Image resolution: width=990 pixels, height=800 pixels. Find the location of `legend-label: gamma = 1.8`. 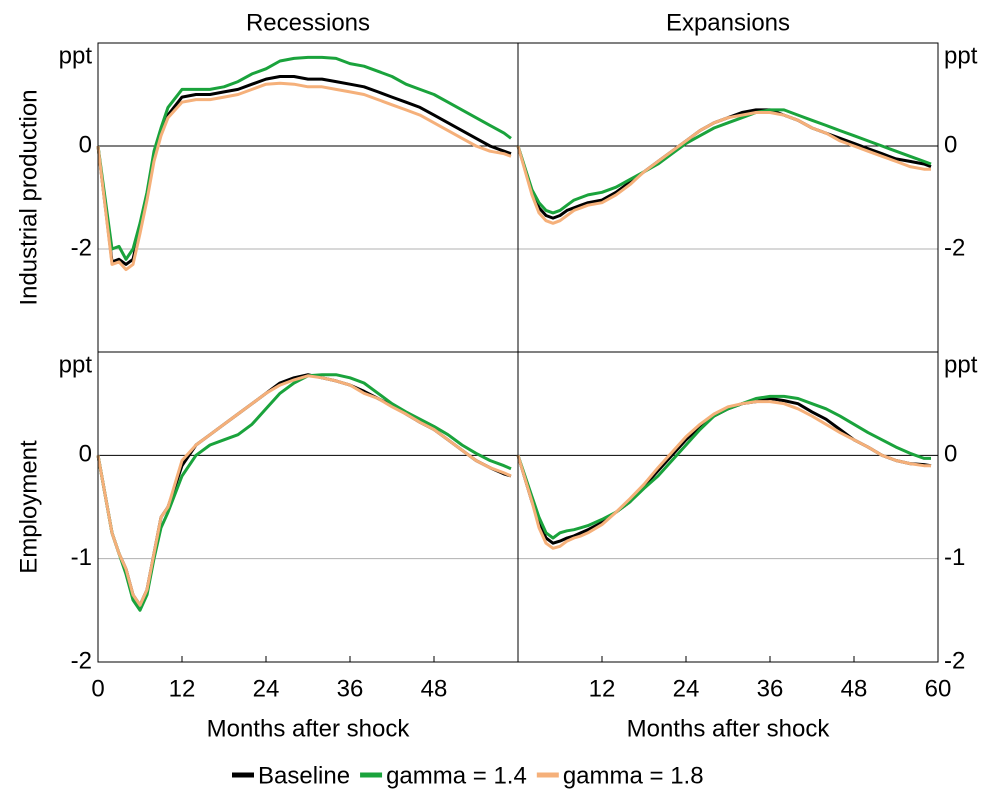

legend-label: gamma = 1.8 is located at coordinates (633, 775).